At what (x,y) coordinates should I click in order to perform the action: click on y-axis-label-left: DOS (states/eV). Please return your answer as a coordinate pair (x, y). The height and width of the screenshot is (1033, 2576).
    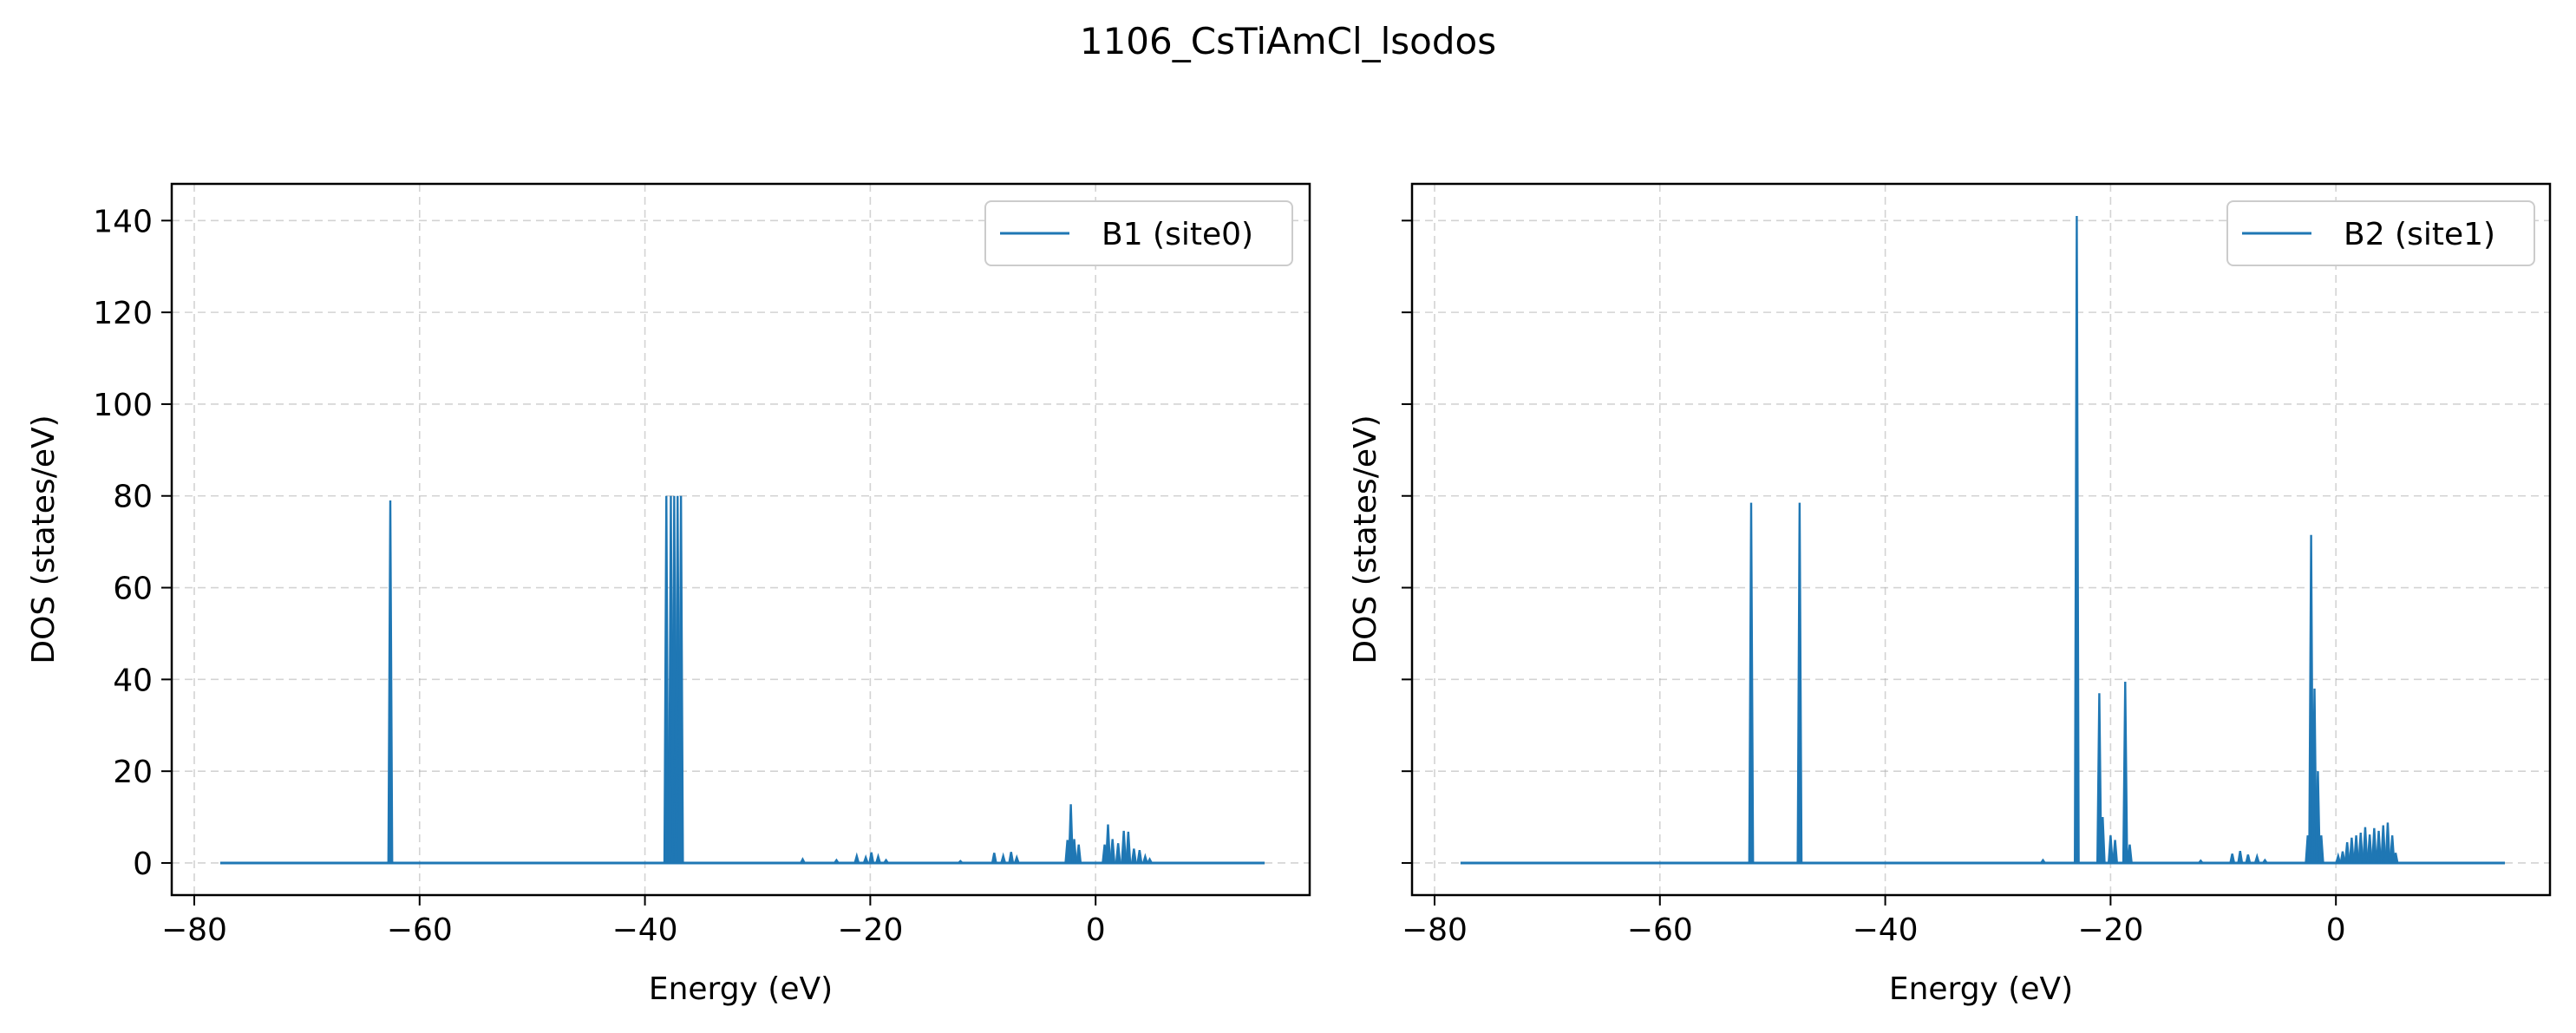
    Looking at the image, I should click on (44, 539).